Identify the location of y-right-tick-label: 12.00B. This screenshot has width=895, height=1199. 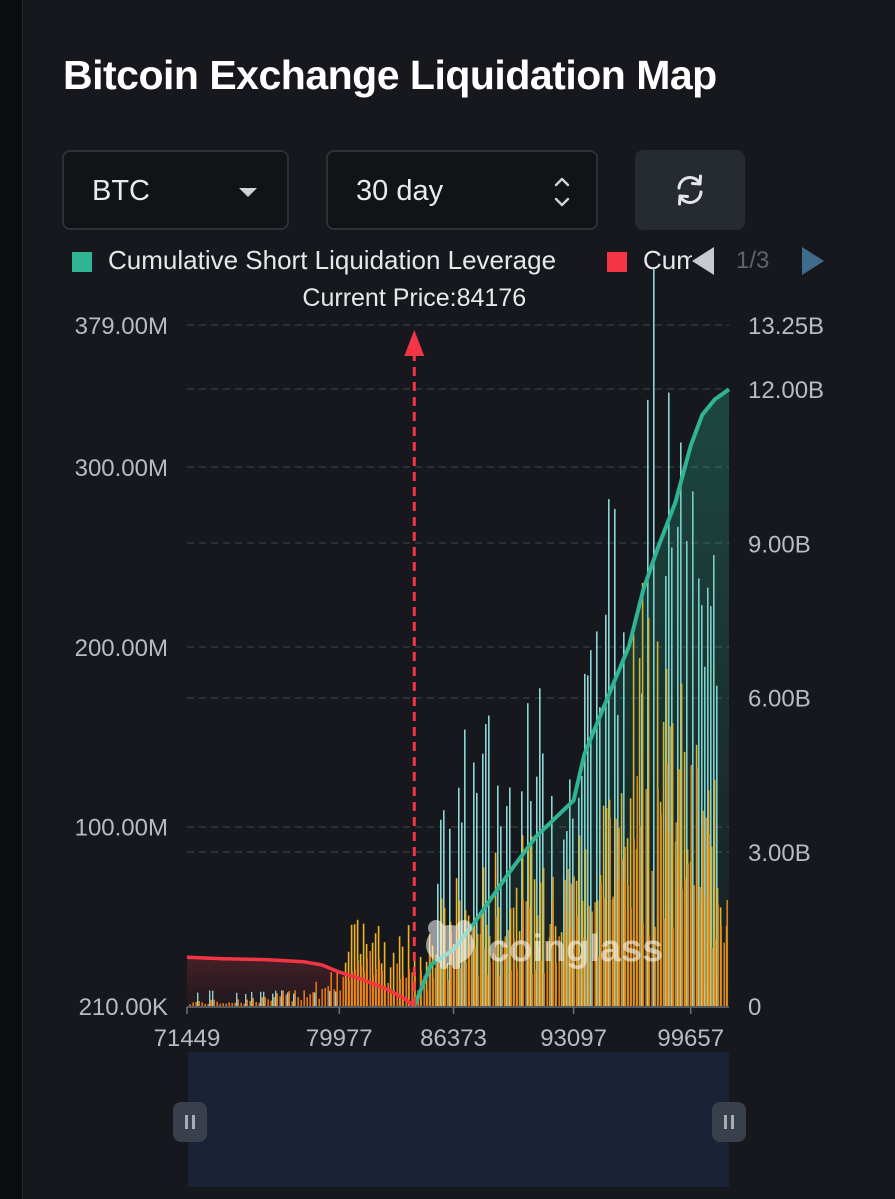
(786, 390).